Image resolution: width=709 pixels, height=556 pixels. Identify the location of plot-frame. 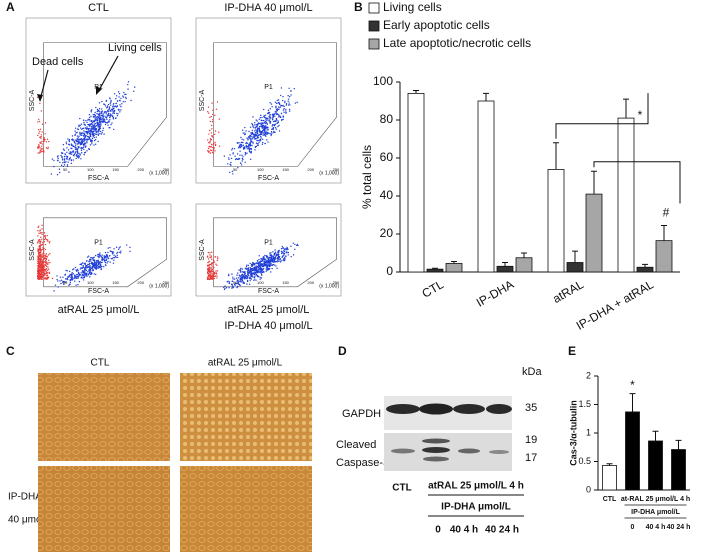
(98, 250).